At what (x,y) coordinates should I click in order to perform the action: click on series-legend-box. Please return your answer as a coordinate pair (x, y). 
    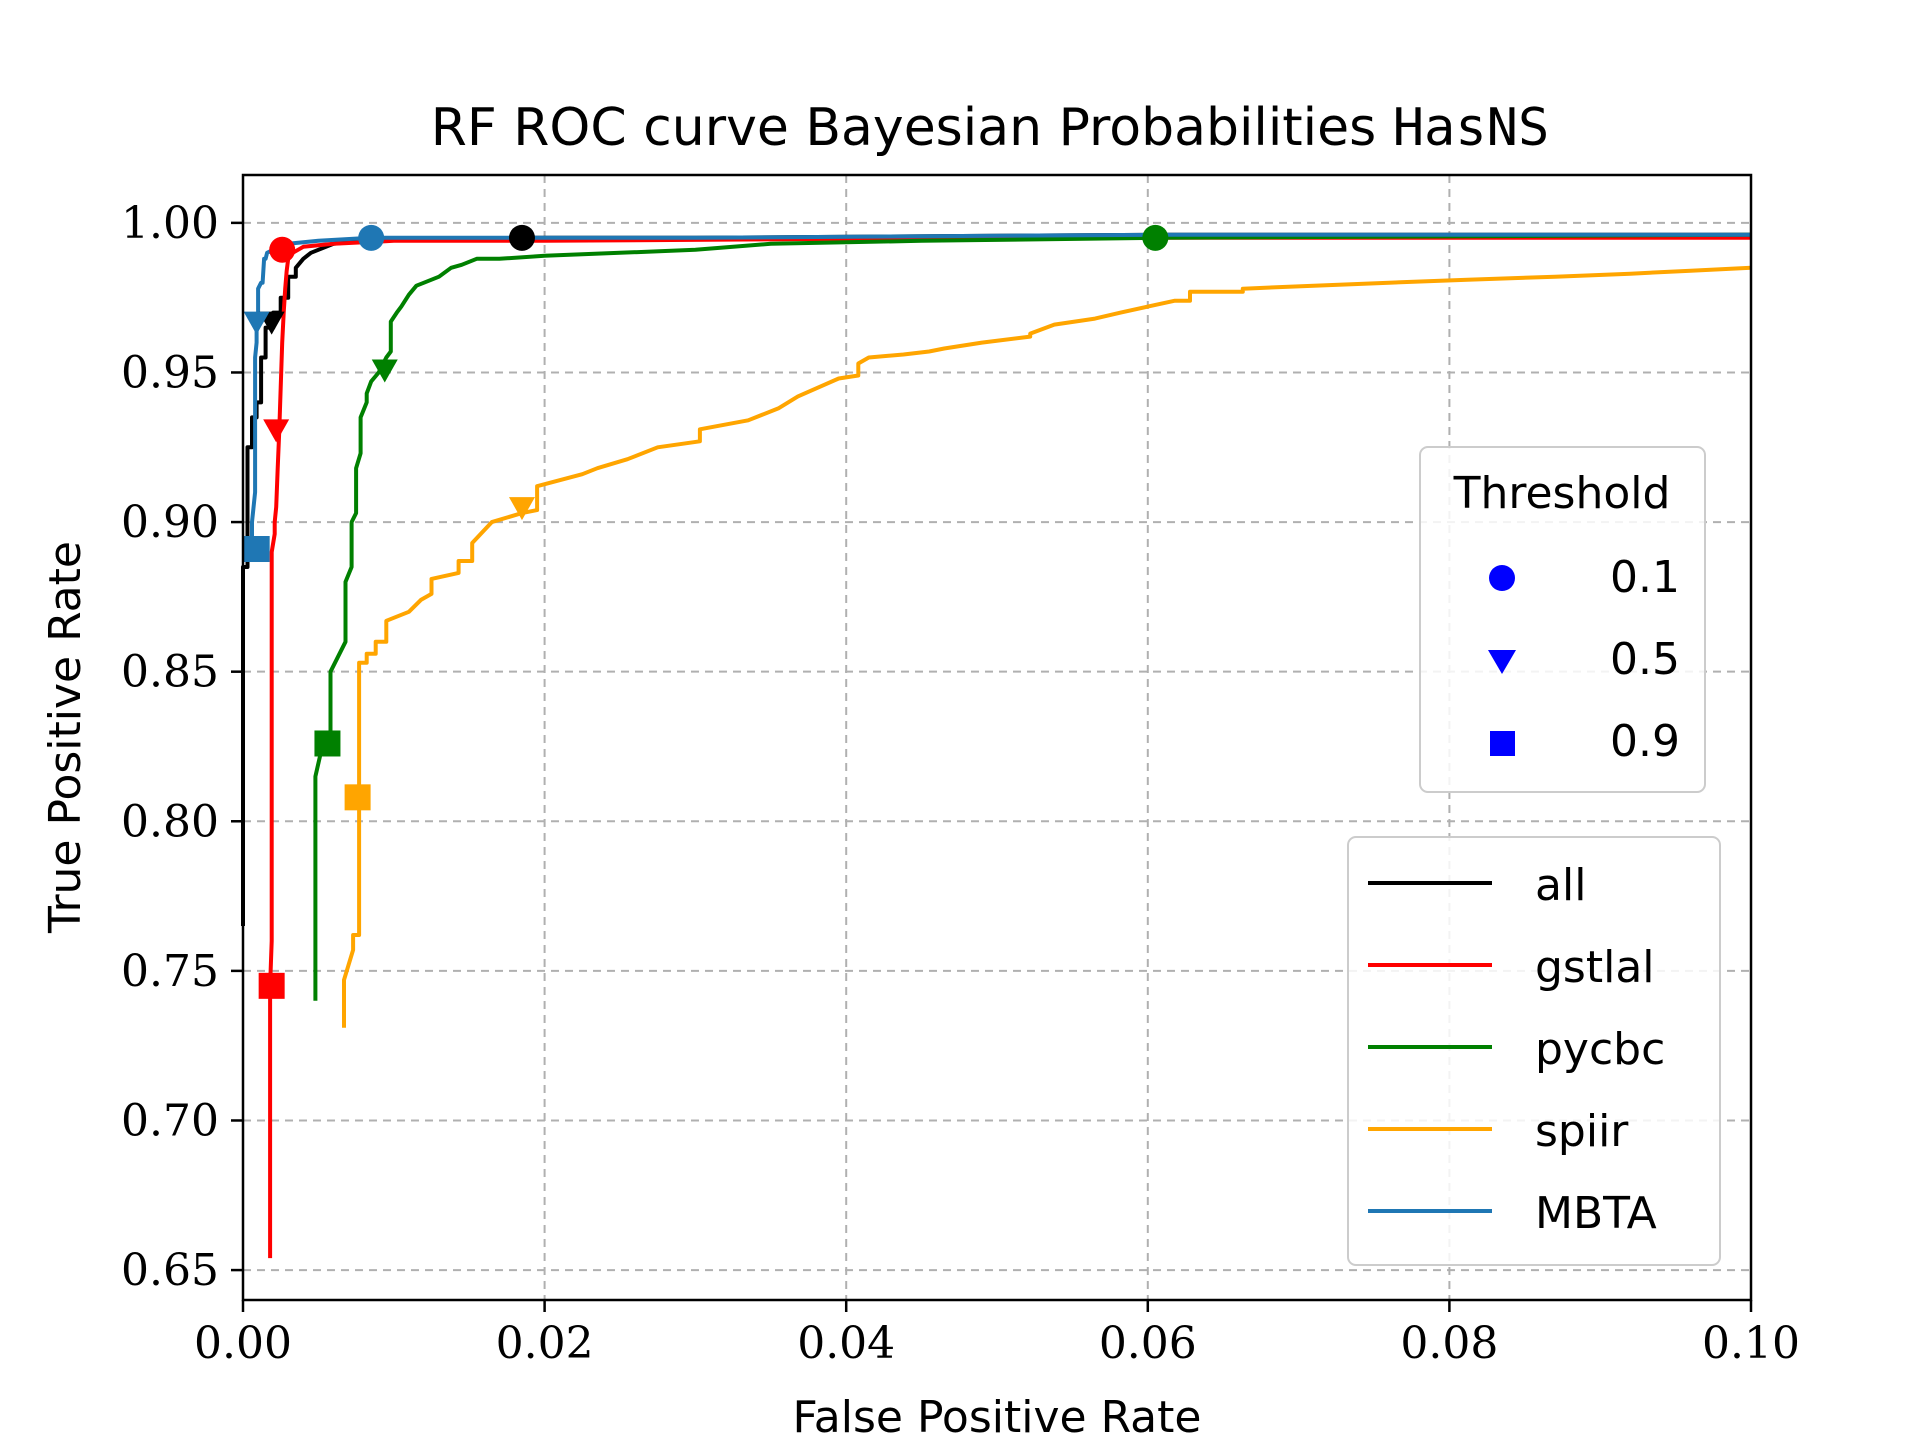
    Looking at the image, I should click on (1534, 1051).